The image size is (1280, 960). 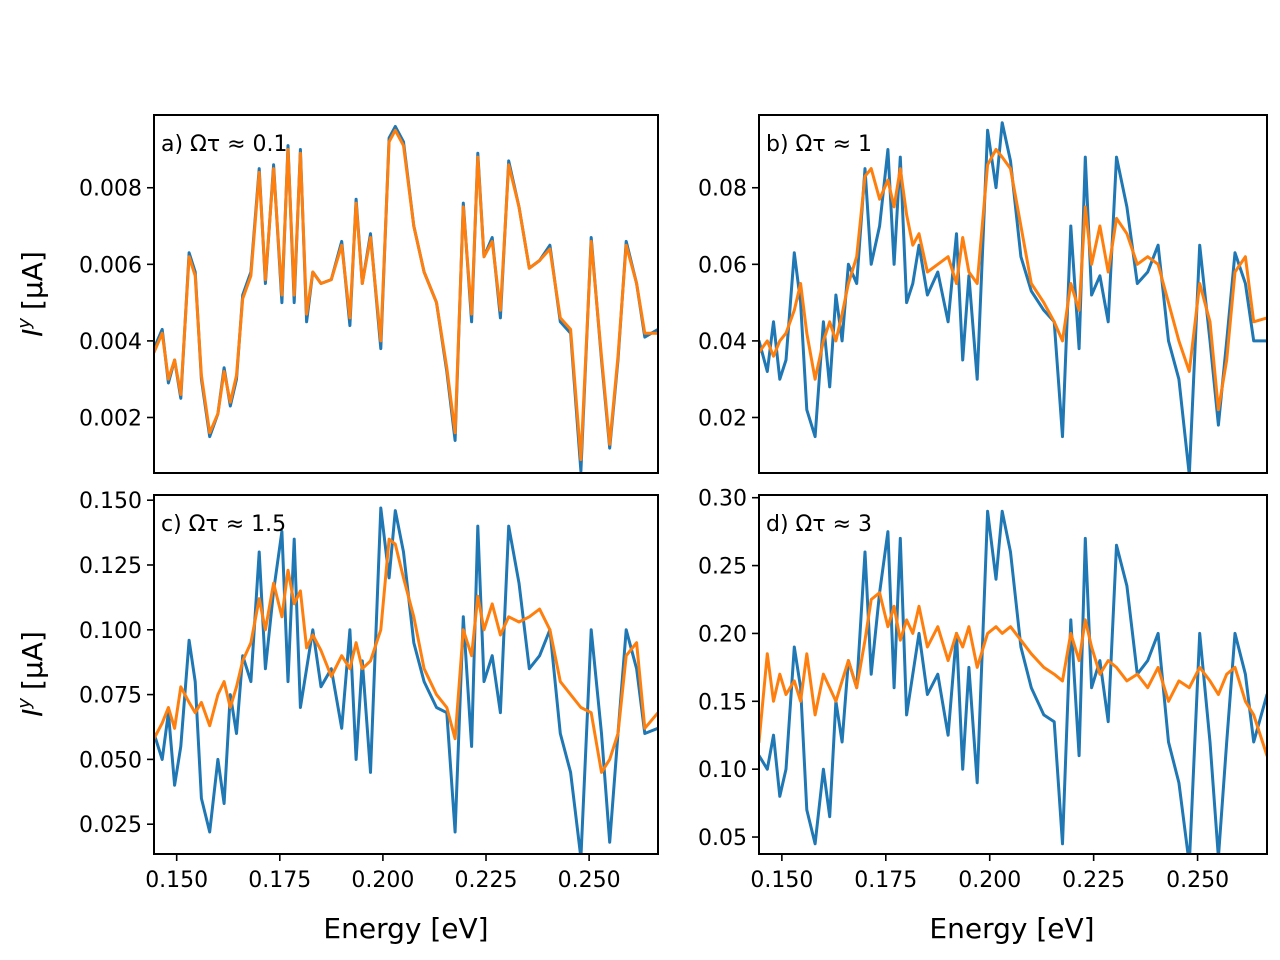 What do you see at coordinates (1011, 928) in the screenshot?
I see `x-axis-label-right: Energy [eV]` at bounding box center [1011, 928].